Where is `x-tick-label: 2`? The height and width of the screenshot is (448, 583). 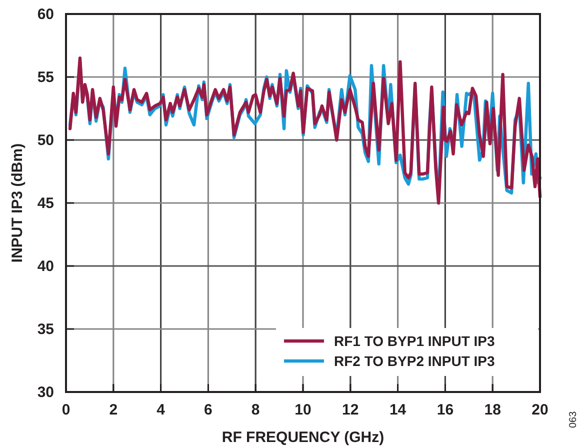 x-tick-label: 2 is located at coordinates (113, 410).